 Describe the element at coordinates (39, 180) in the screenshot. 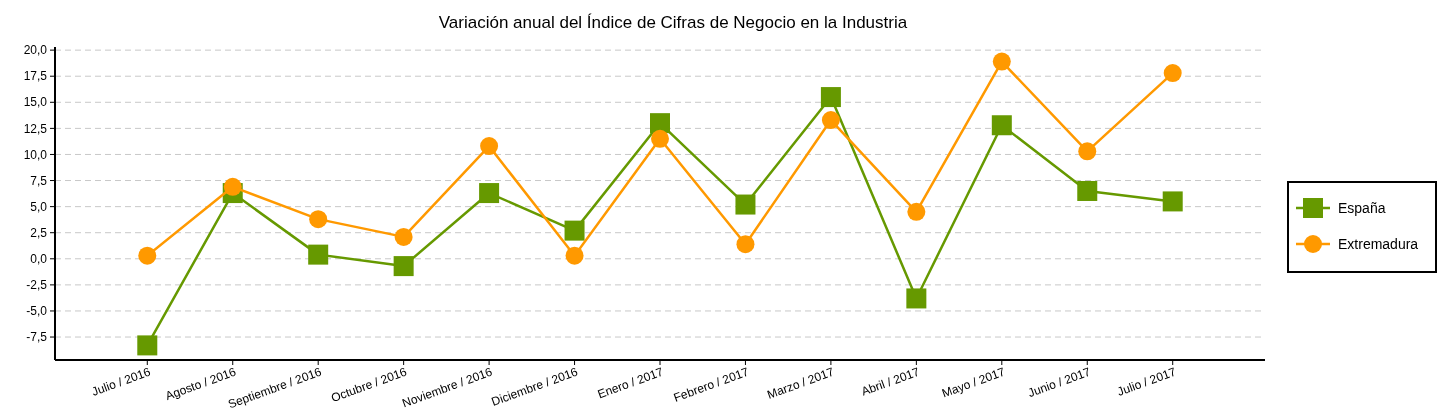

I see `y-tick-label: 7,5` at that location.